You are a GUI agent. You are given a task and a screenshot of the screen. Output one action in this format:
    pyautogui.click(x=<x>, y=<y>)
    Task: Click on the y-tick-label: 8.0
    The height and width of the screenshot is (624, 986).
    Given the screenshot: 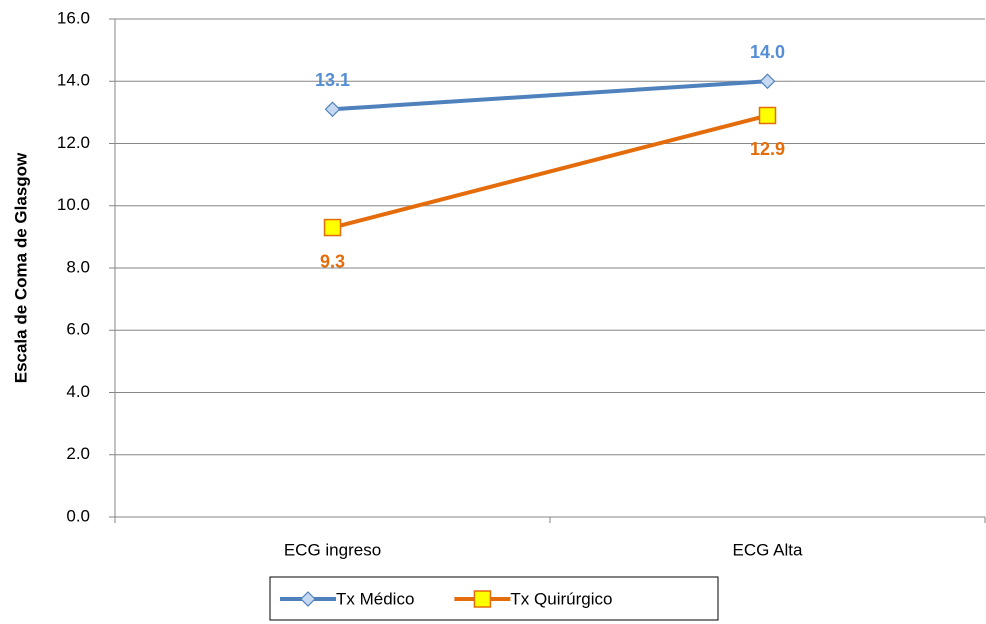 What is the action you would take?
    pyautogui.click(x=78, y=266)
    